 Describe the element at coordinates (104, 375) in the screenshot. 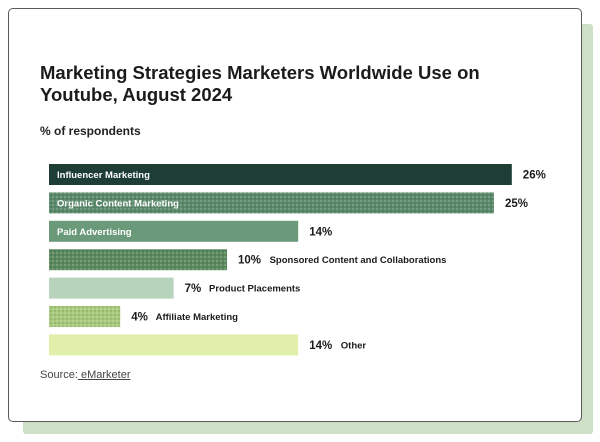

I see `source-link: eMarketer` at that location.